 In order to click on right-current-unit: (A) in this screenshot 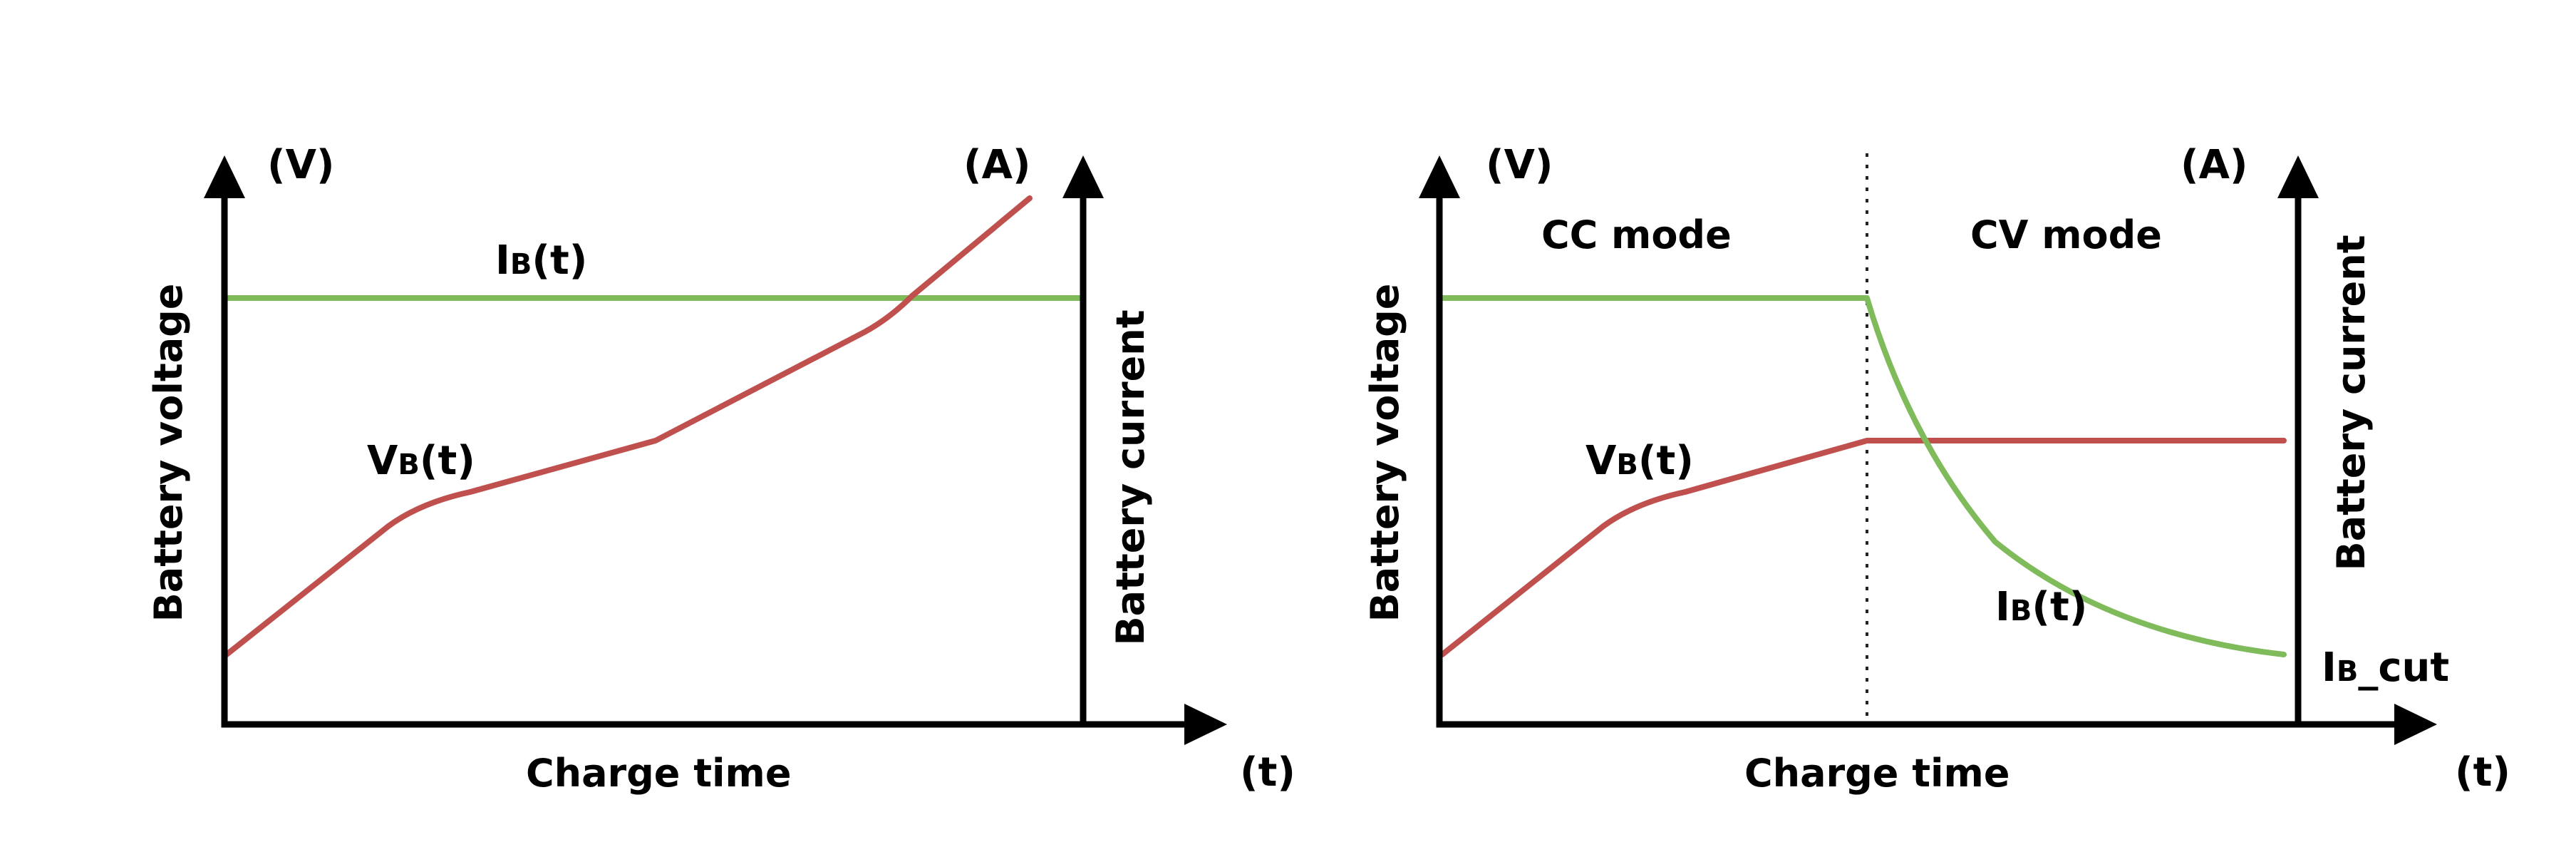, I will do `click(2215, 165)`.